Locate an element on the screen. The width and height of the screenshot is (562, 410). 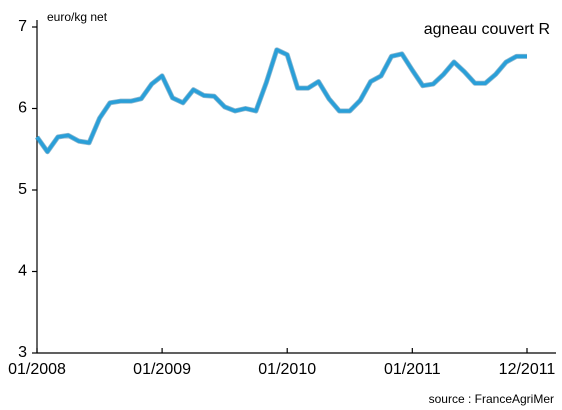
y-tick-label: 3 is located at coordinates (22, 352).